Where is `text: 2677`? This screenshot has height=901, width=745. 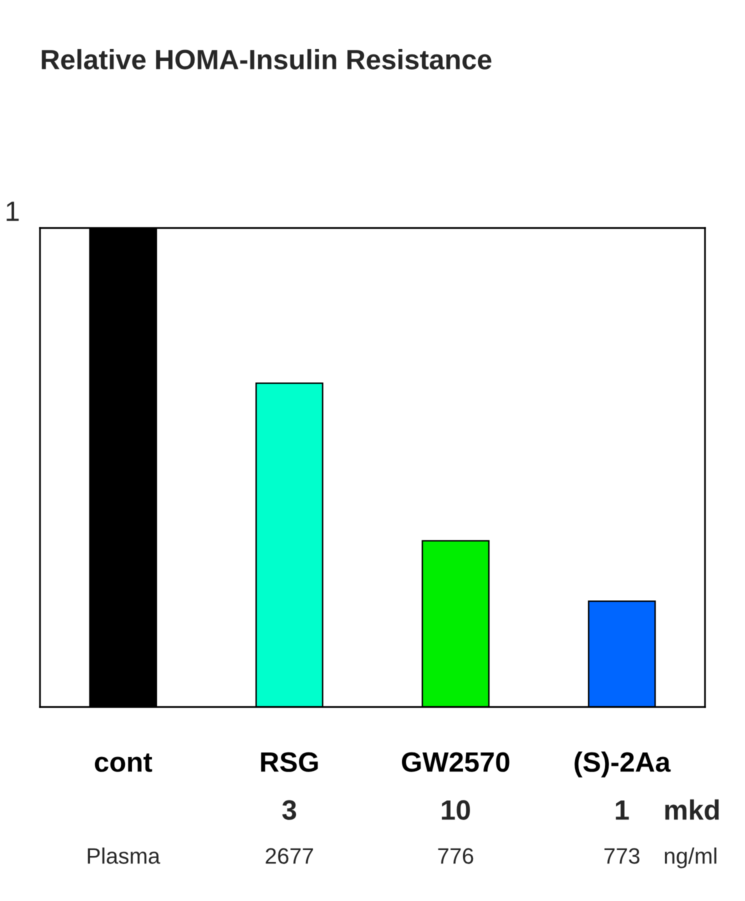
text: 2677 is located at coordinates (289, 856).